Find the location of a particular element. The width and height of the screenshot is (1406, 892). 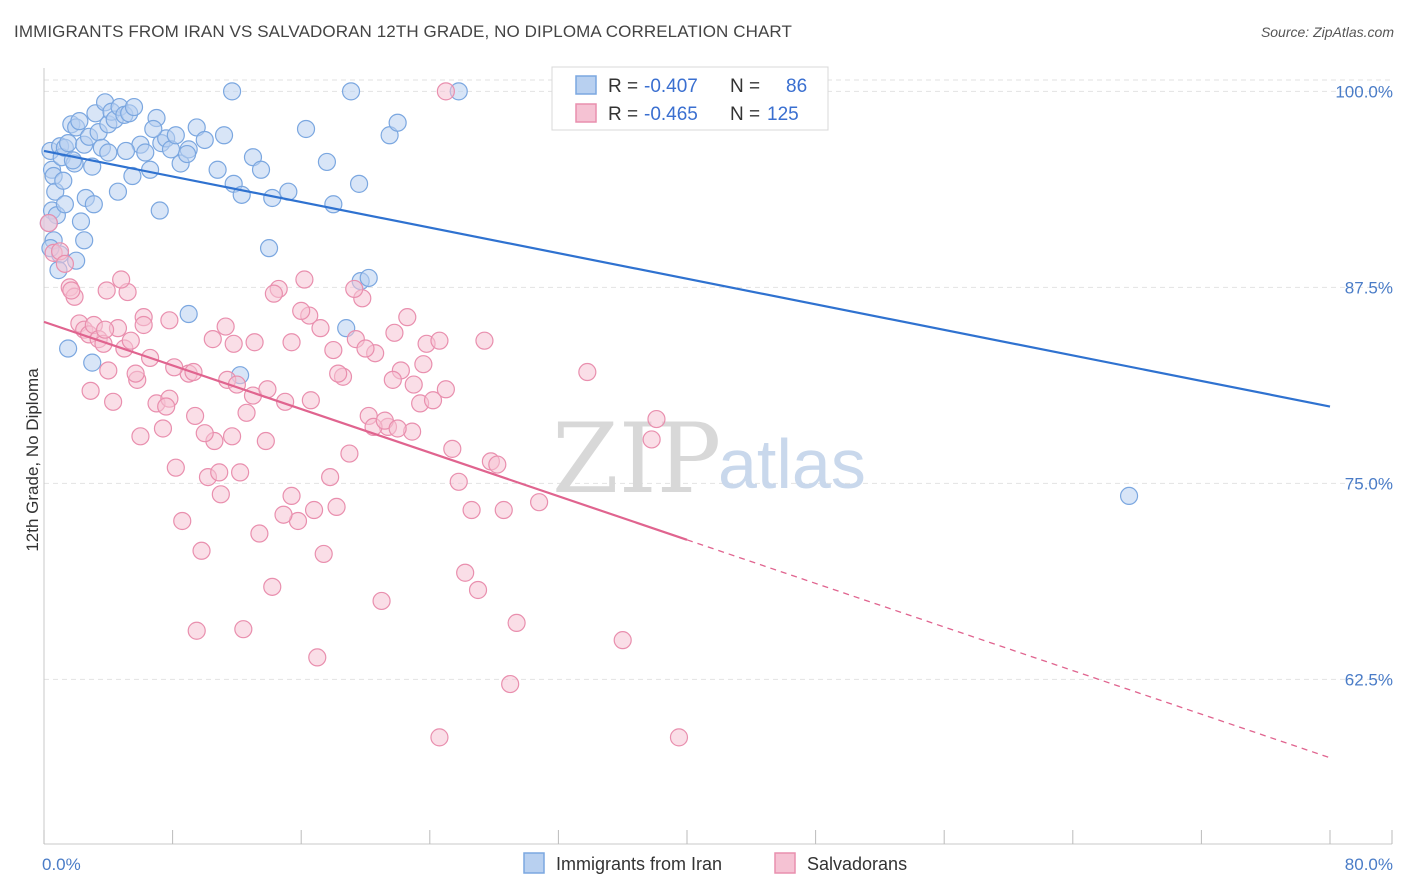

legend-n-label-salvadoran: N = is located at coordinates (745, 114).